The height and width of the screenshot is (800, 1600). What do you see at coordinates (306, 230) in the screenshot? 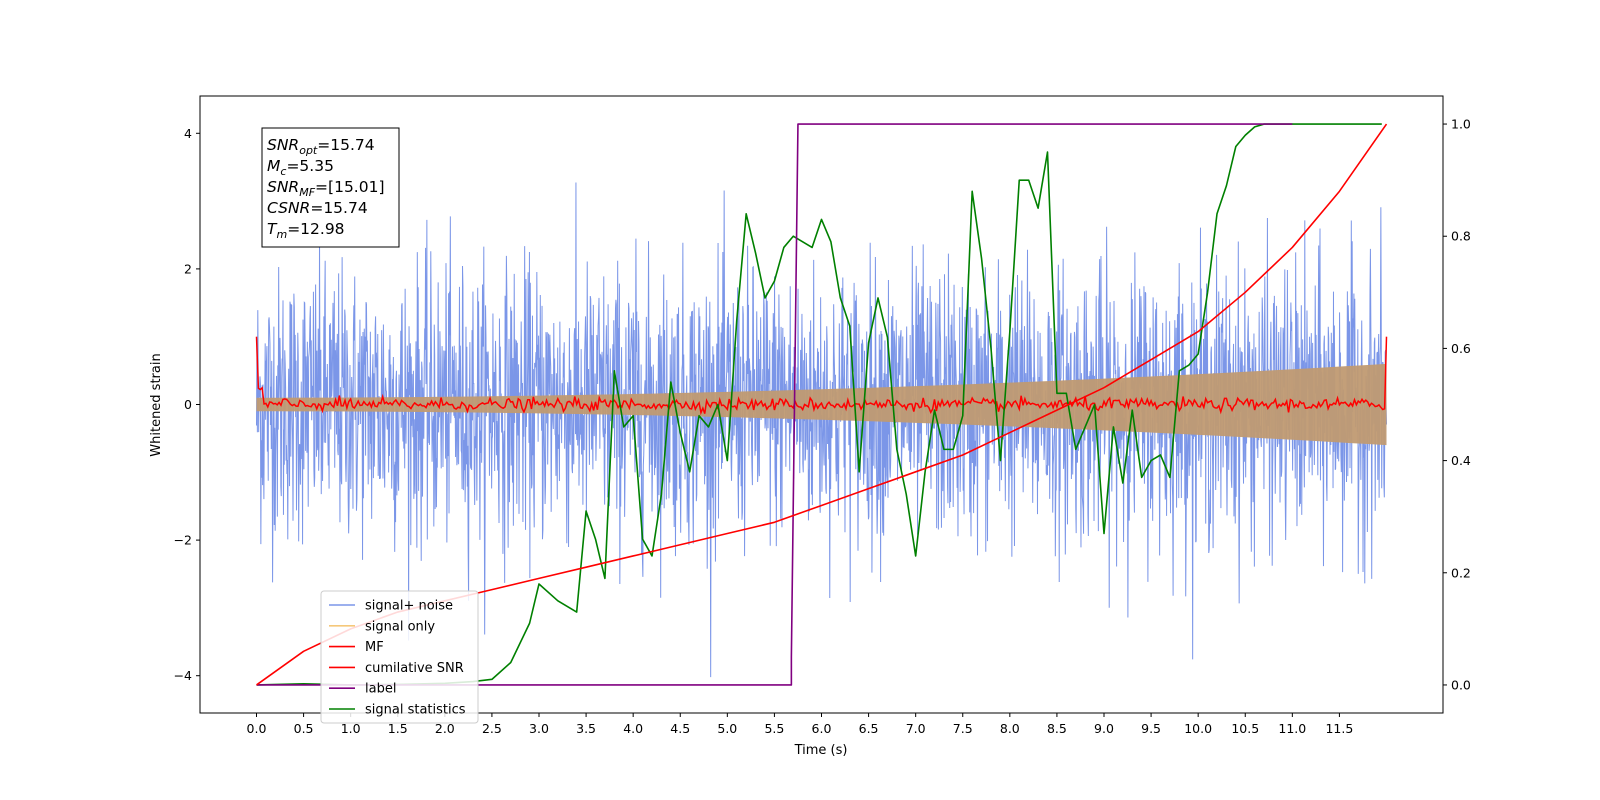
I see `annotation-line: Tm=12.98` at bounding box center [306, 230].